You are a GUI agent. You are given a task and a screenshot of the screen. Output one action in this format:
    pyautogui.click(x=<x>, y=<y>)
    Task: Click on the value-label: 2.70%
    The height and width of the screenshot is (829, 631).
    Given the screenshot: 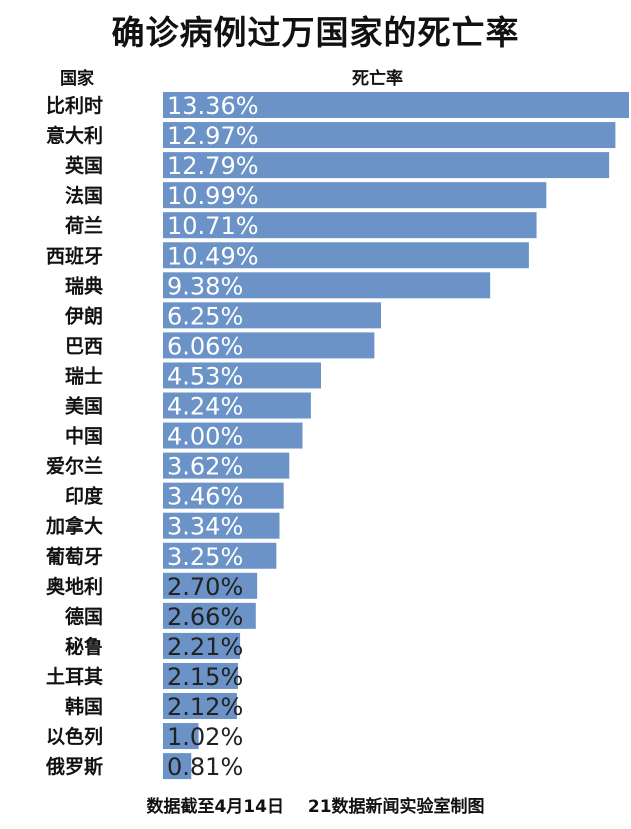 What is the action you would take?
    pyautogui.click(x=205, y=587)
    